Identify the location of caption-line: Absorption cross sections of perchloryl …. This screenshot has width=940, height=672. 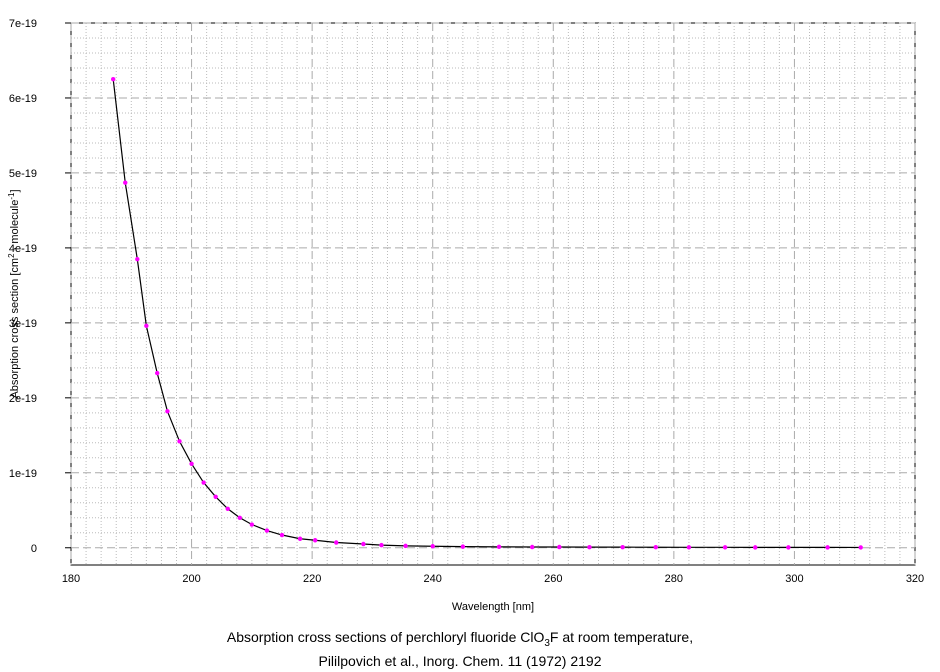
(460, 639).